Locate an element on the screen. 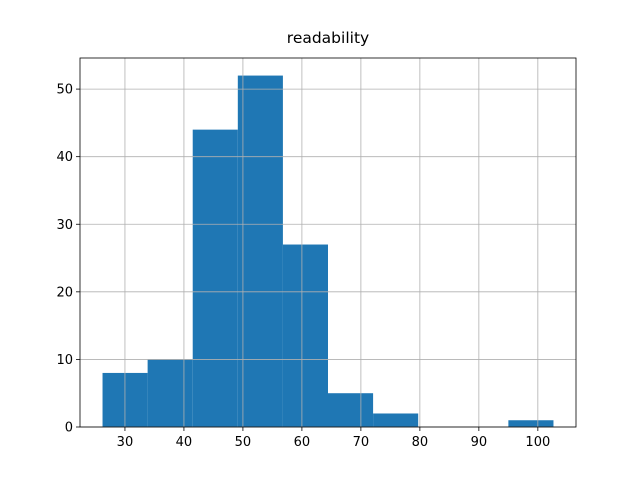 The width and height of the screenshot is (640, 480). x-tick-label: 80 is located at coordinates (420, 442).